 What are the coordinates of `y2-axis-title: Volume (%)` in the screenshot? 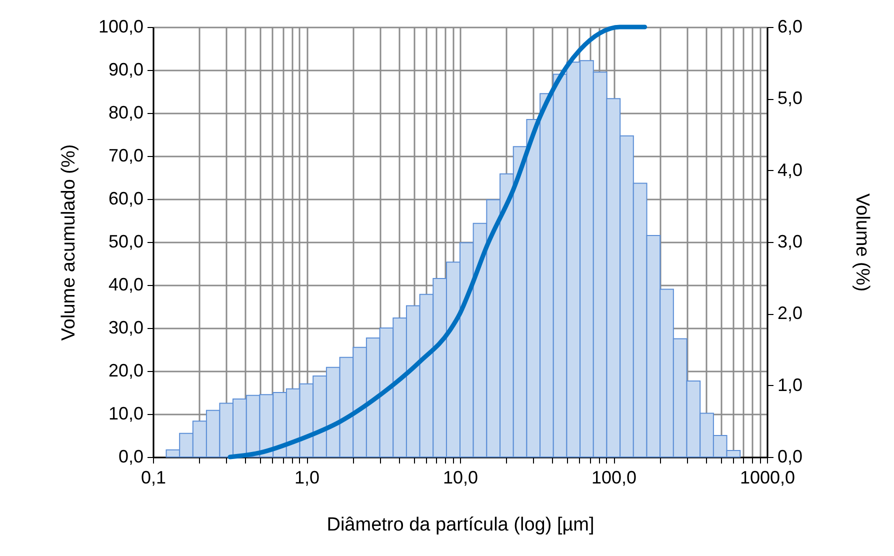 It's located at (862, 242).